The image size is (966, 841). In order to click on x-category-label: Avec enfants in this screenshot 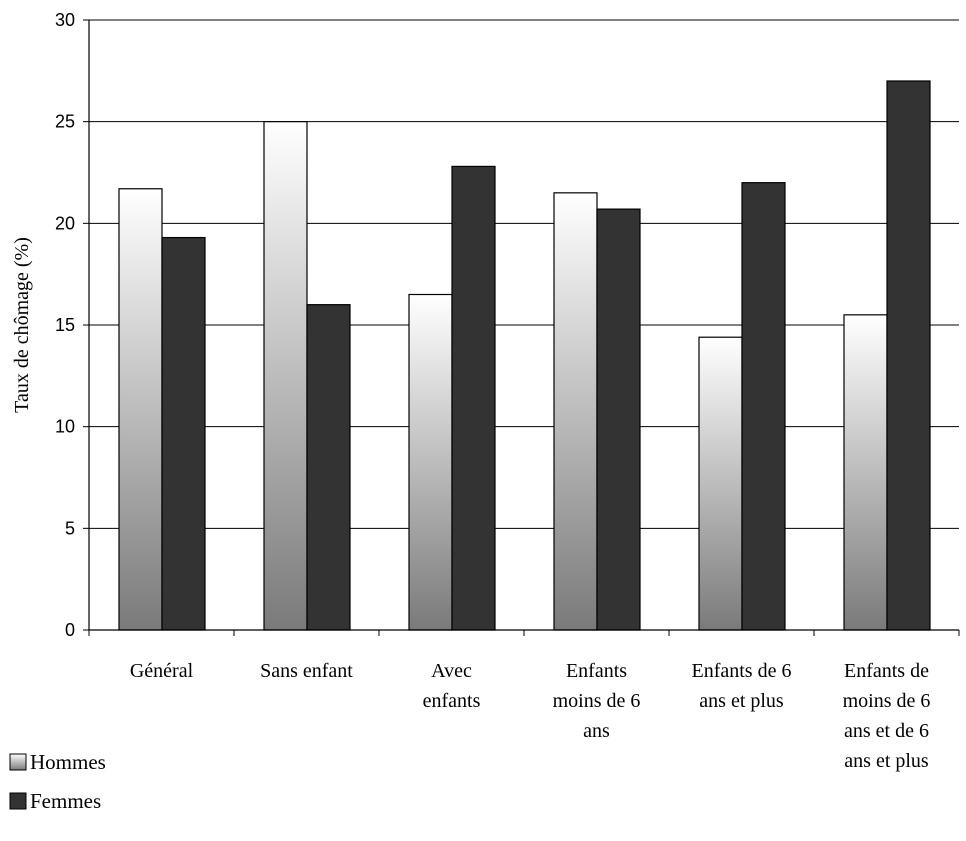, I will do `click(452, 686)`.